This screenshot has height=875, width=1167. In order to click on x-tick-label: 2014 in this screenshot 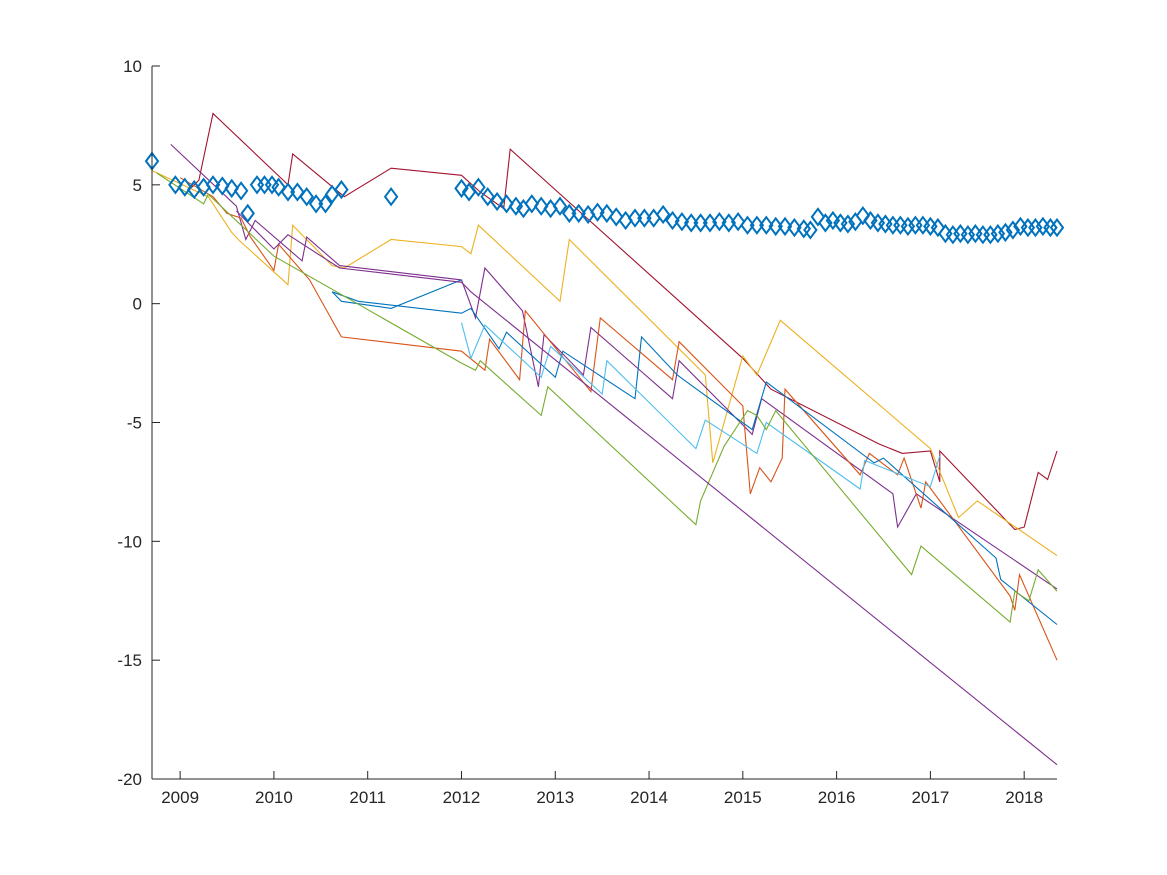, I will do `click(649, 797)`.